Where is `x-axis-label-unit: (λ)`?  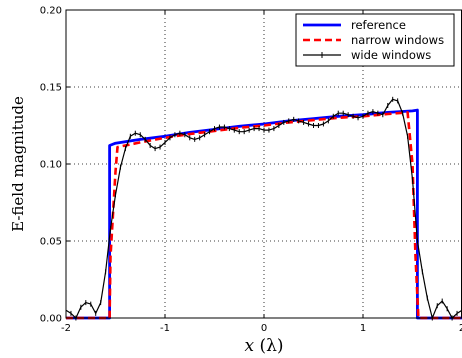
x-axis-label-unit: (λ) is located at coordinates (271, 346).